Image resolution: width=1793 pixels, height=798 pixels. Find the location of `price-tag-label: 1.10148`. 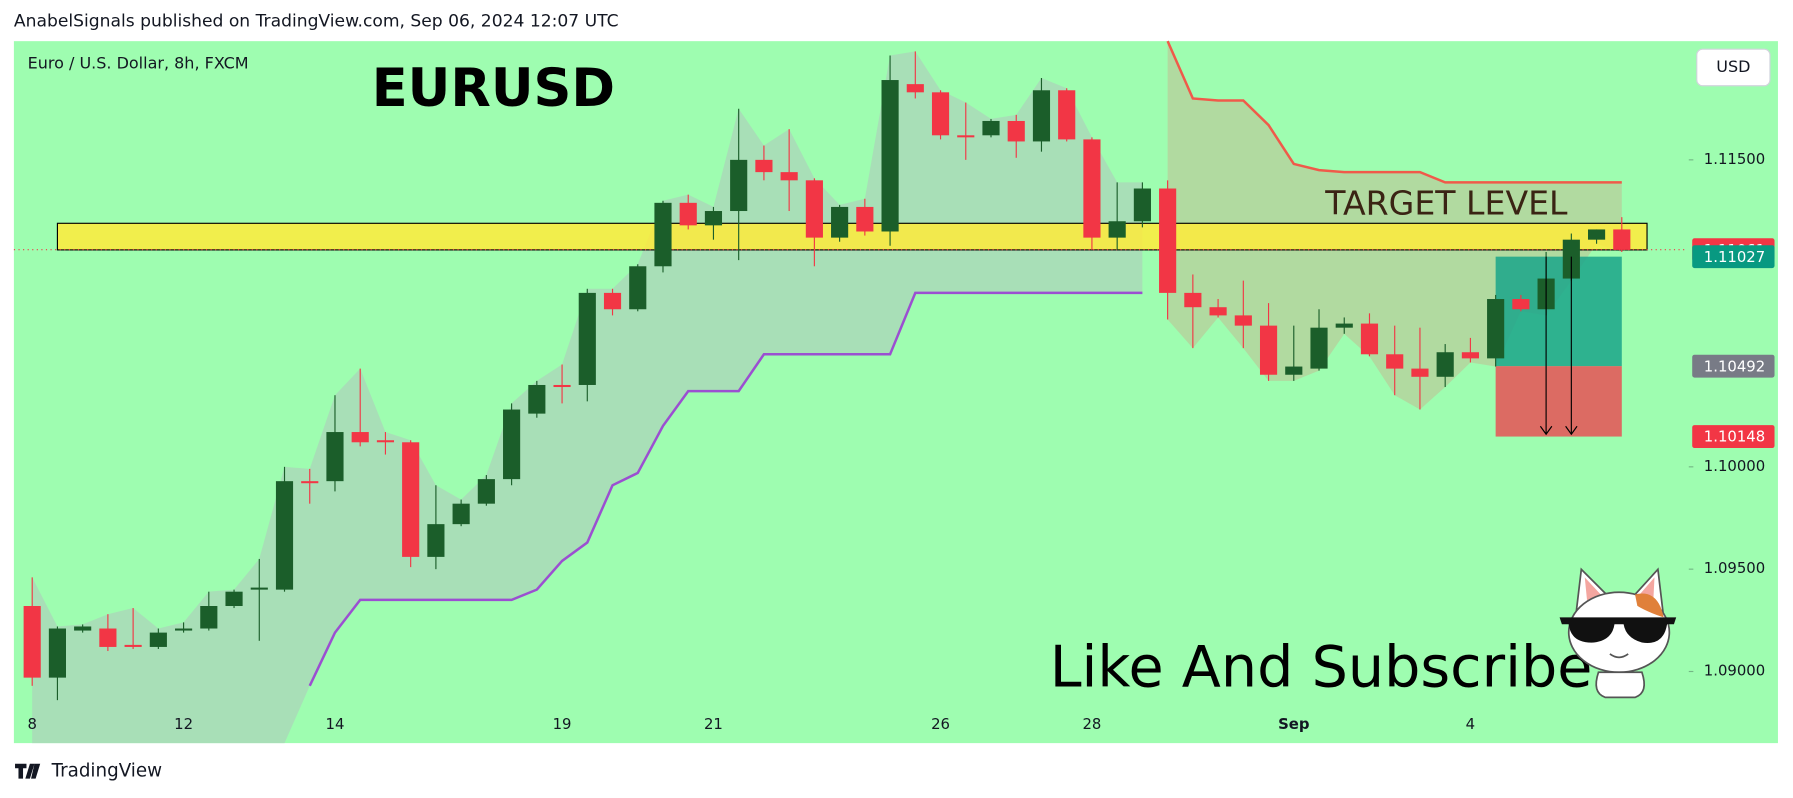

price-tag-label: 1.10148 is located at coordinates (1734, 437).